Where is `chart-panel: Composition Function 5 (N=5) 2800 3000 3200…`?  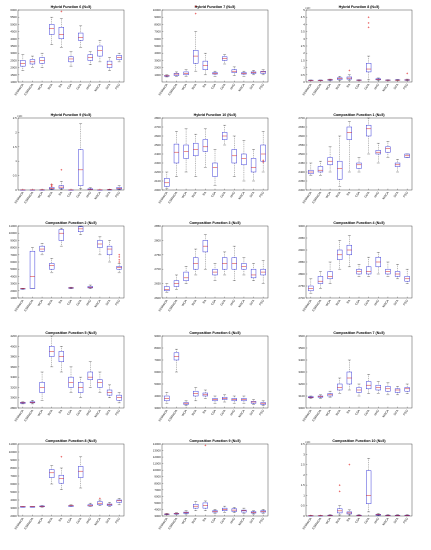 chart-panel: Composition Function 5 (N=5) 2800 3000 3200… is located at coordinates (67, 376).